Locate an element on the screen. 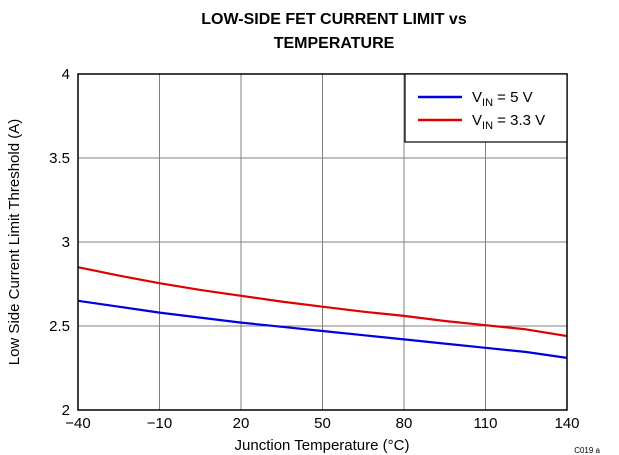  y-tick-label: 3 is located at coordinates (66, 242).